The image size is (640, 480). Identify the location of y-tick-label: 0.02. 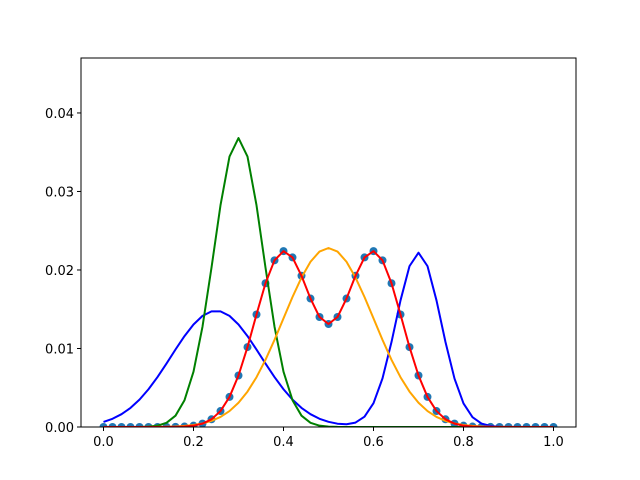
(59, 271).